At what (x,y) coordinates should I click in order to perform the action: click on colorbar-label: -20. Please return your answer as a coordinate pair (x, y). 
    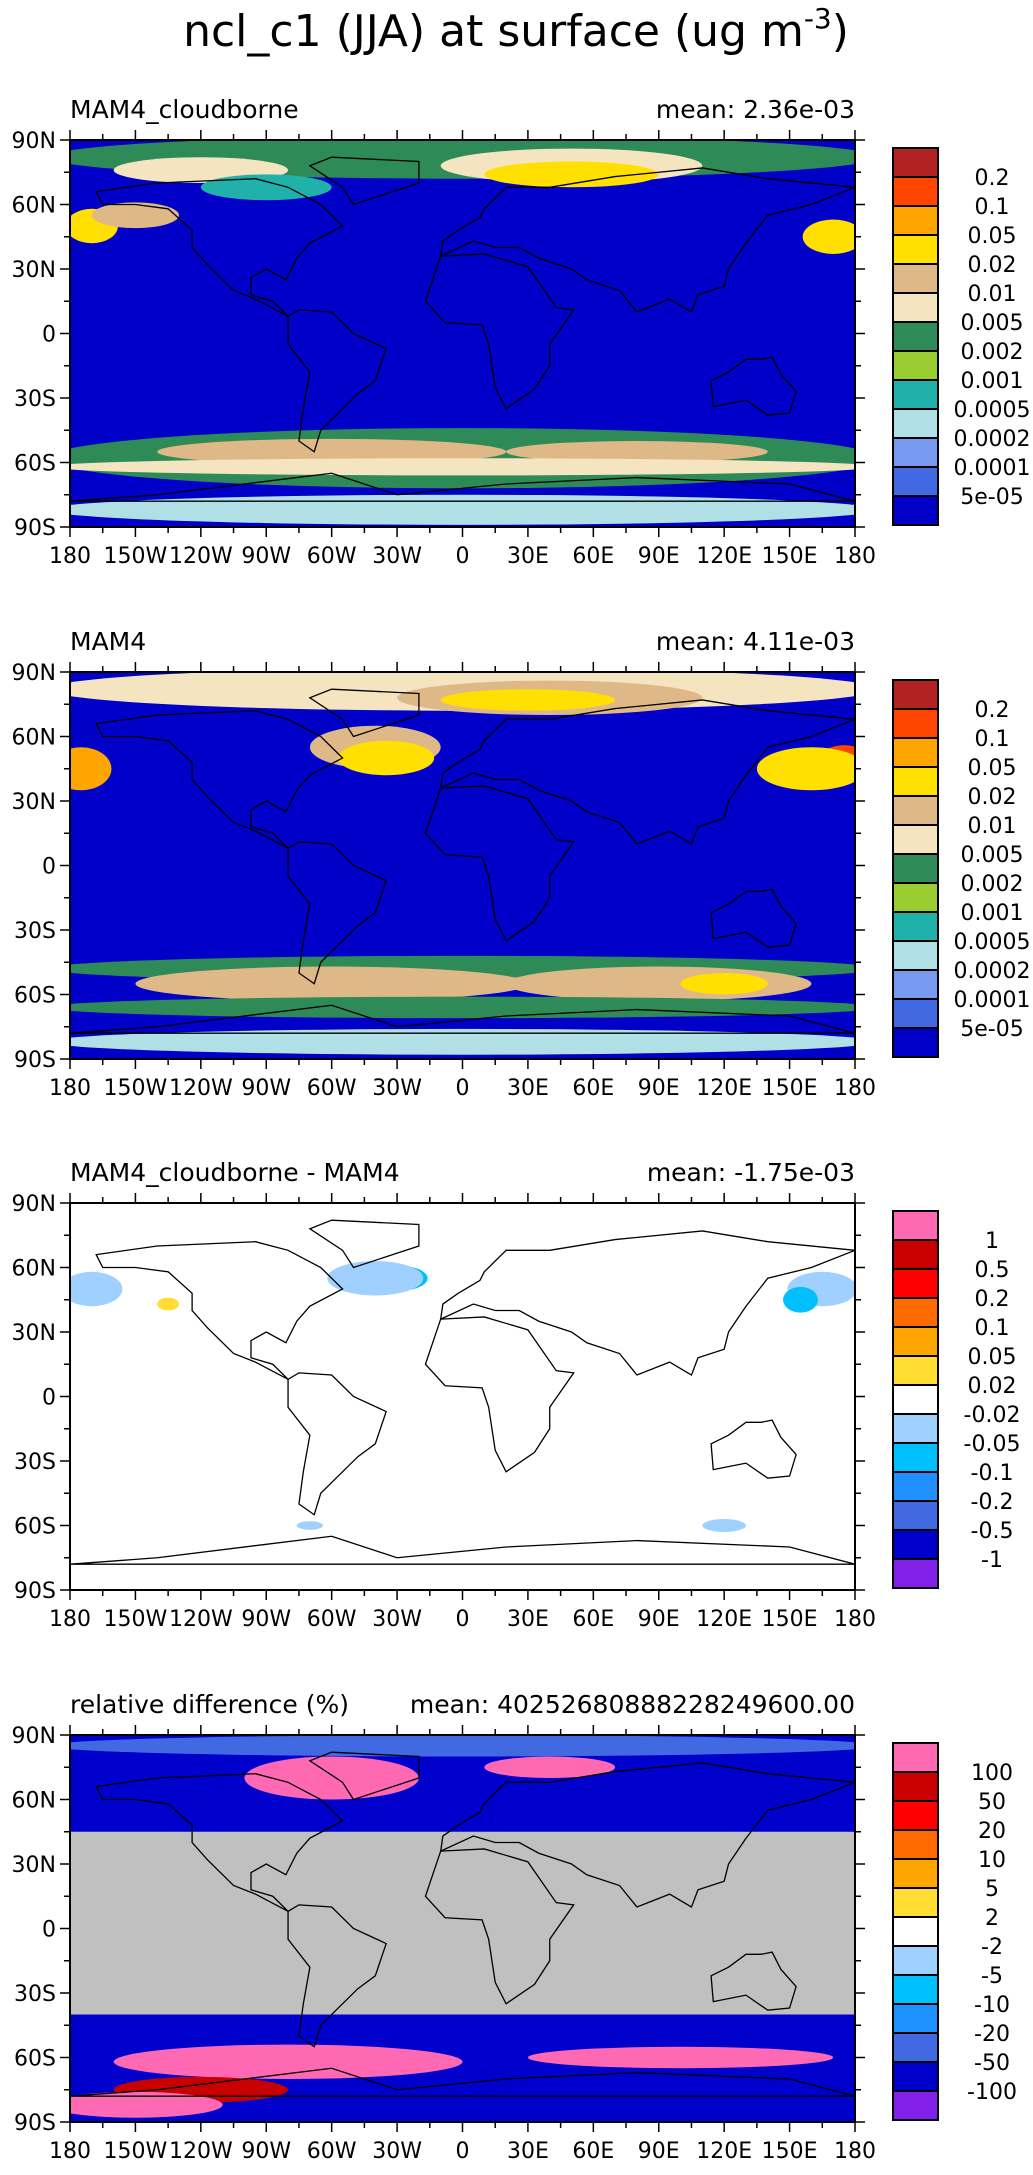
    Looking at the image, I should click on (992, 2034).